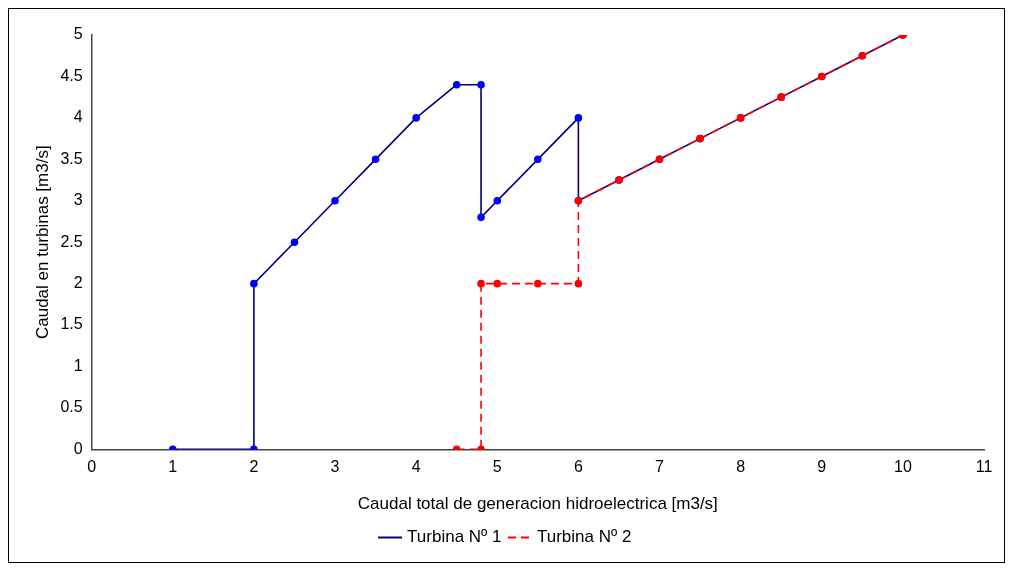 The width and height of the screenshot is (1013, 571). I want to click on x-tick-label: 7, so click(660, 467).